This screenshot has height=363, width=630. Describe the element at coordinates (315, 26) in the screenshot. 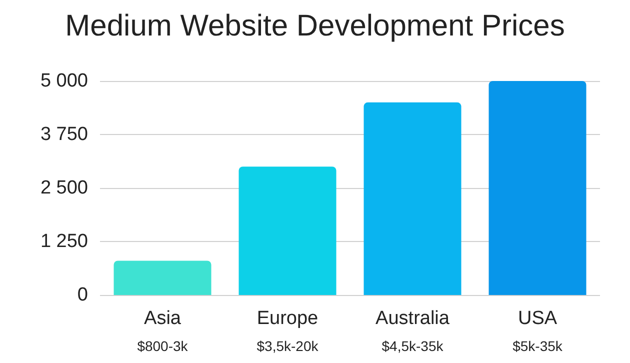

I see `chart-title: Medium Website Development Prices` at that location.